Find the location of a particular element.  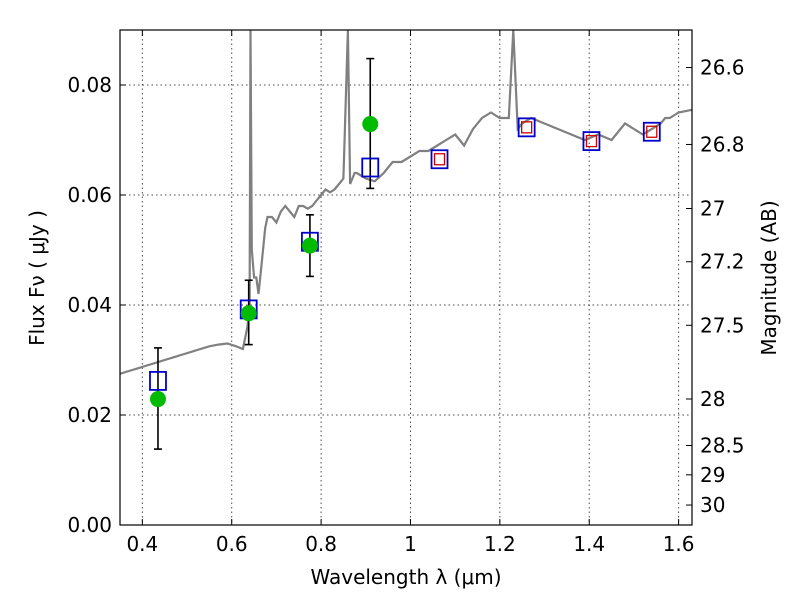

y-tick-label: 0.02 is located at coordinates (89, 415).